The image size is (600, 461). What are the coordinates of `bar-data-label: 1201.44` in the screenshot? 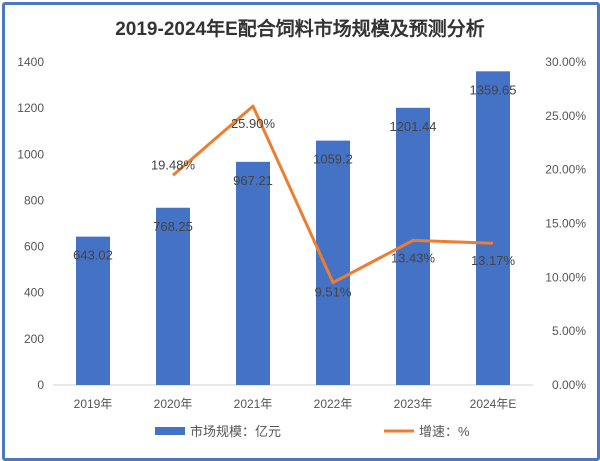 It's located at (413, 126).